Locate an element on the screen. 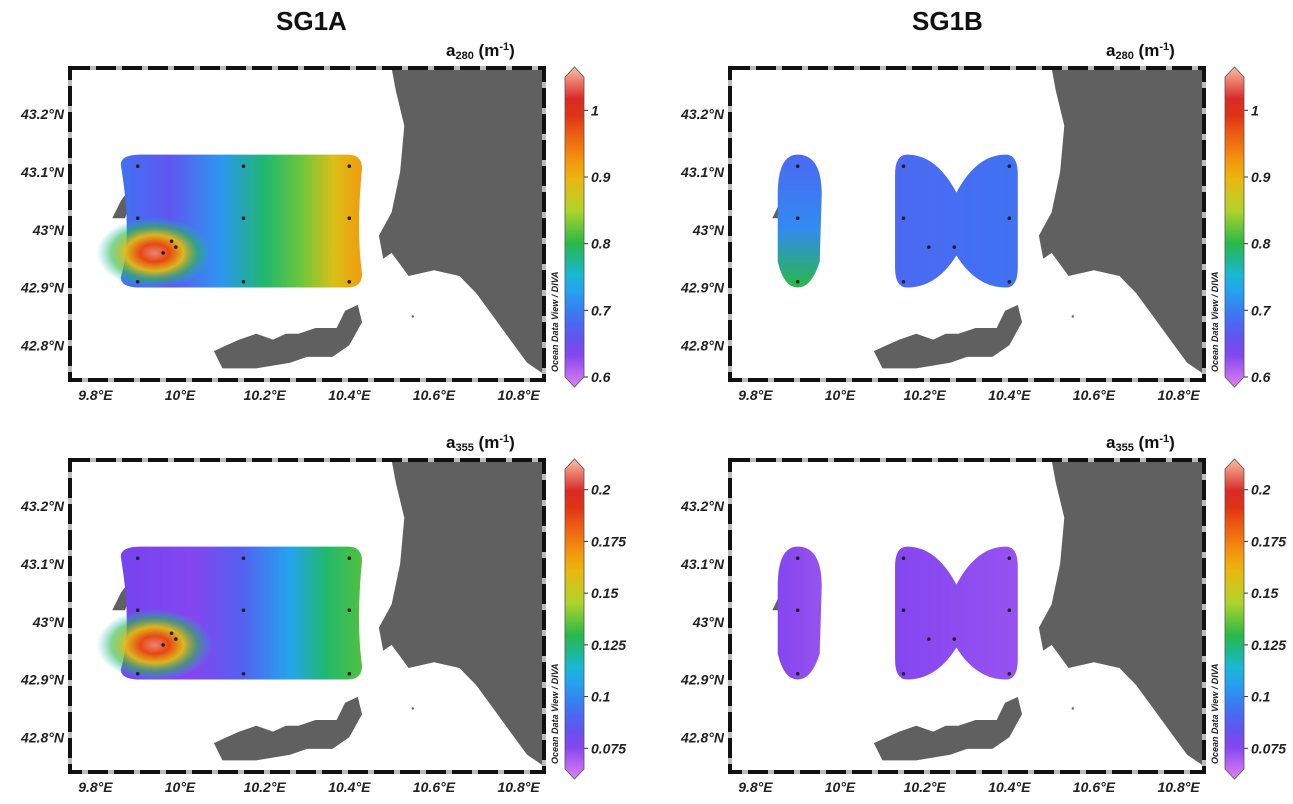  colorbar-tick-label: 0.8 is located at coordinates (601, 244).